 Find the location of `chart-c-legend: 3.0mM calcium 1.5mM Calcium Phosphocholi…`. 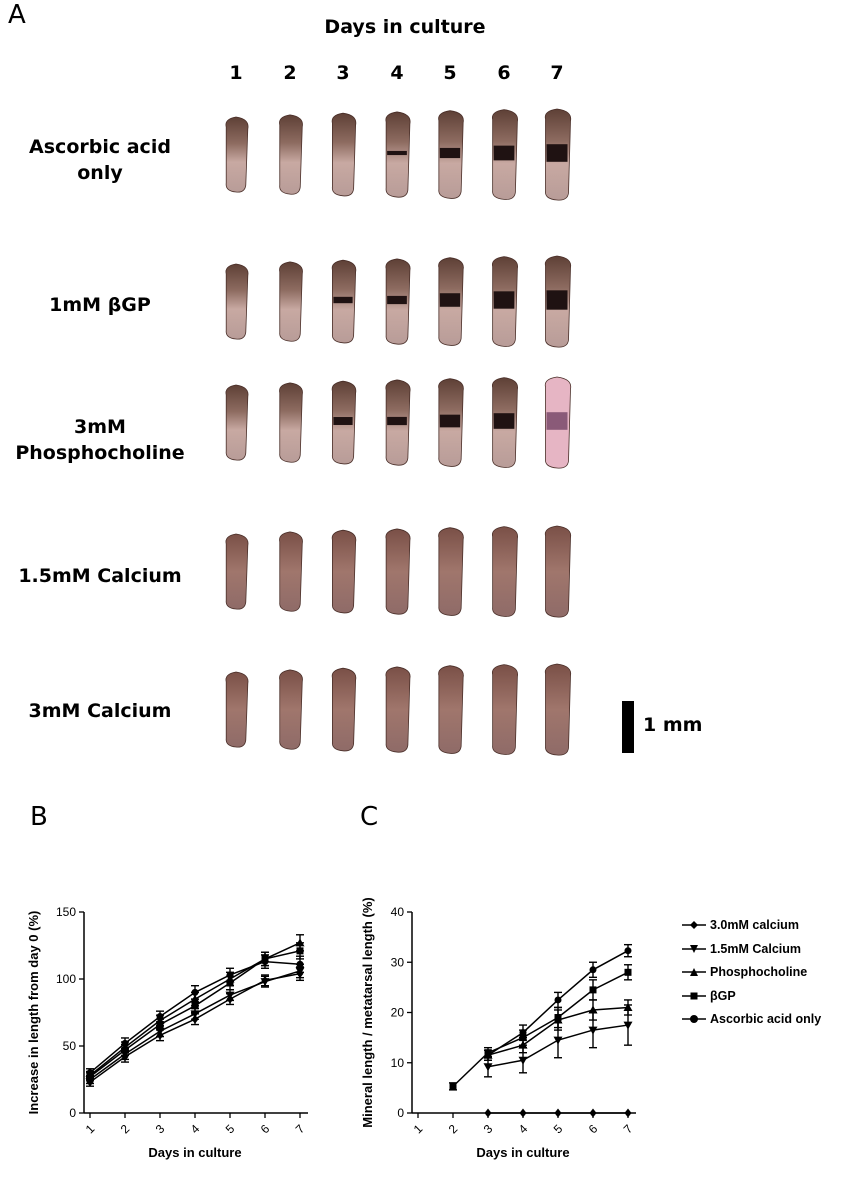

chart-c-legend: 3.0mM calcium 1.5mM Calcium Phosphocholi… is located at coordinates (751, 975).